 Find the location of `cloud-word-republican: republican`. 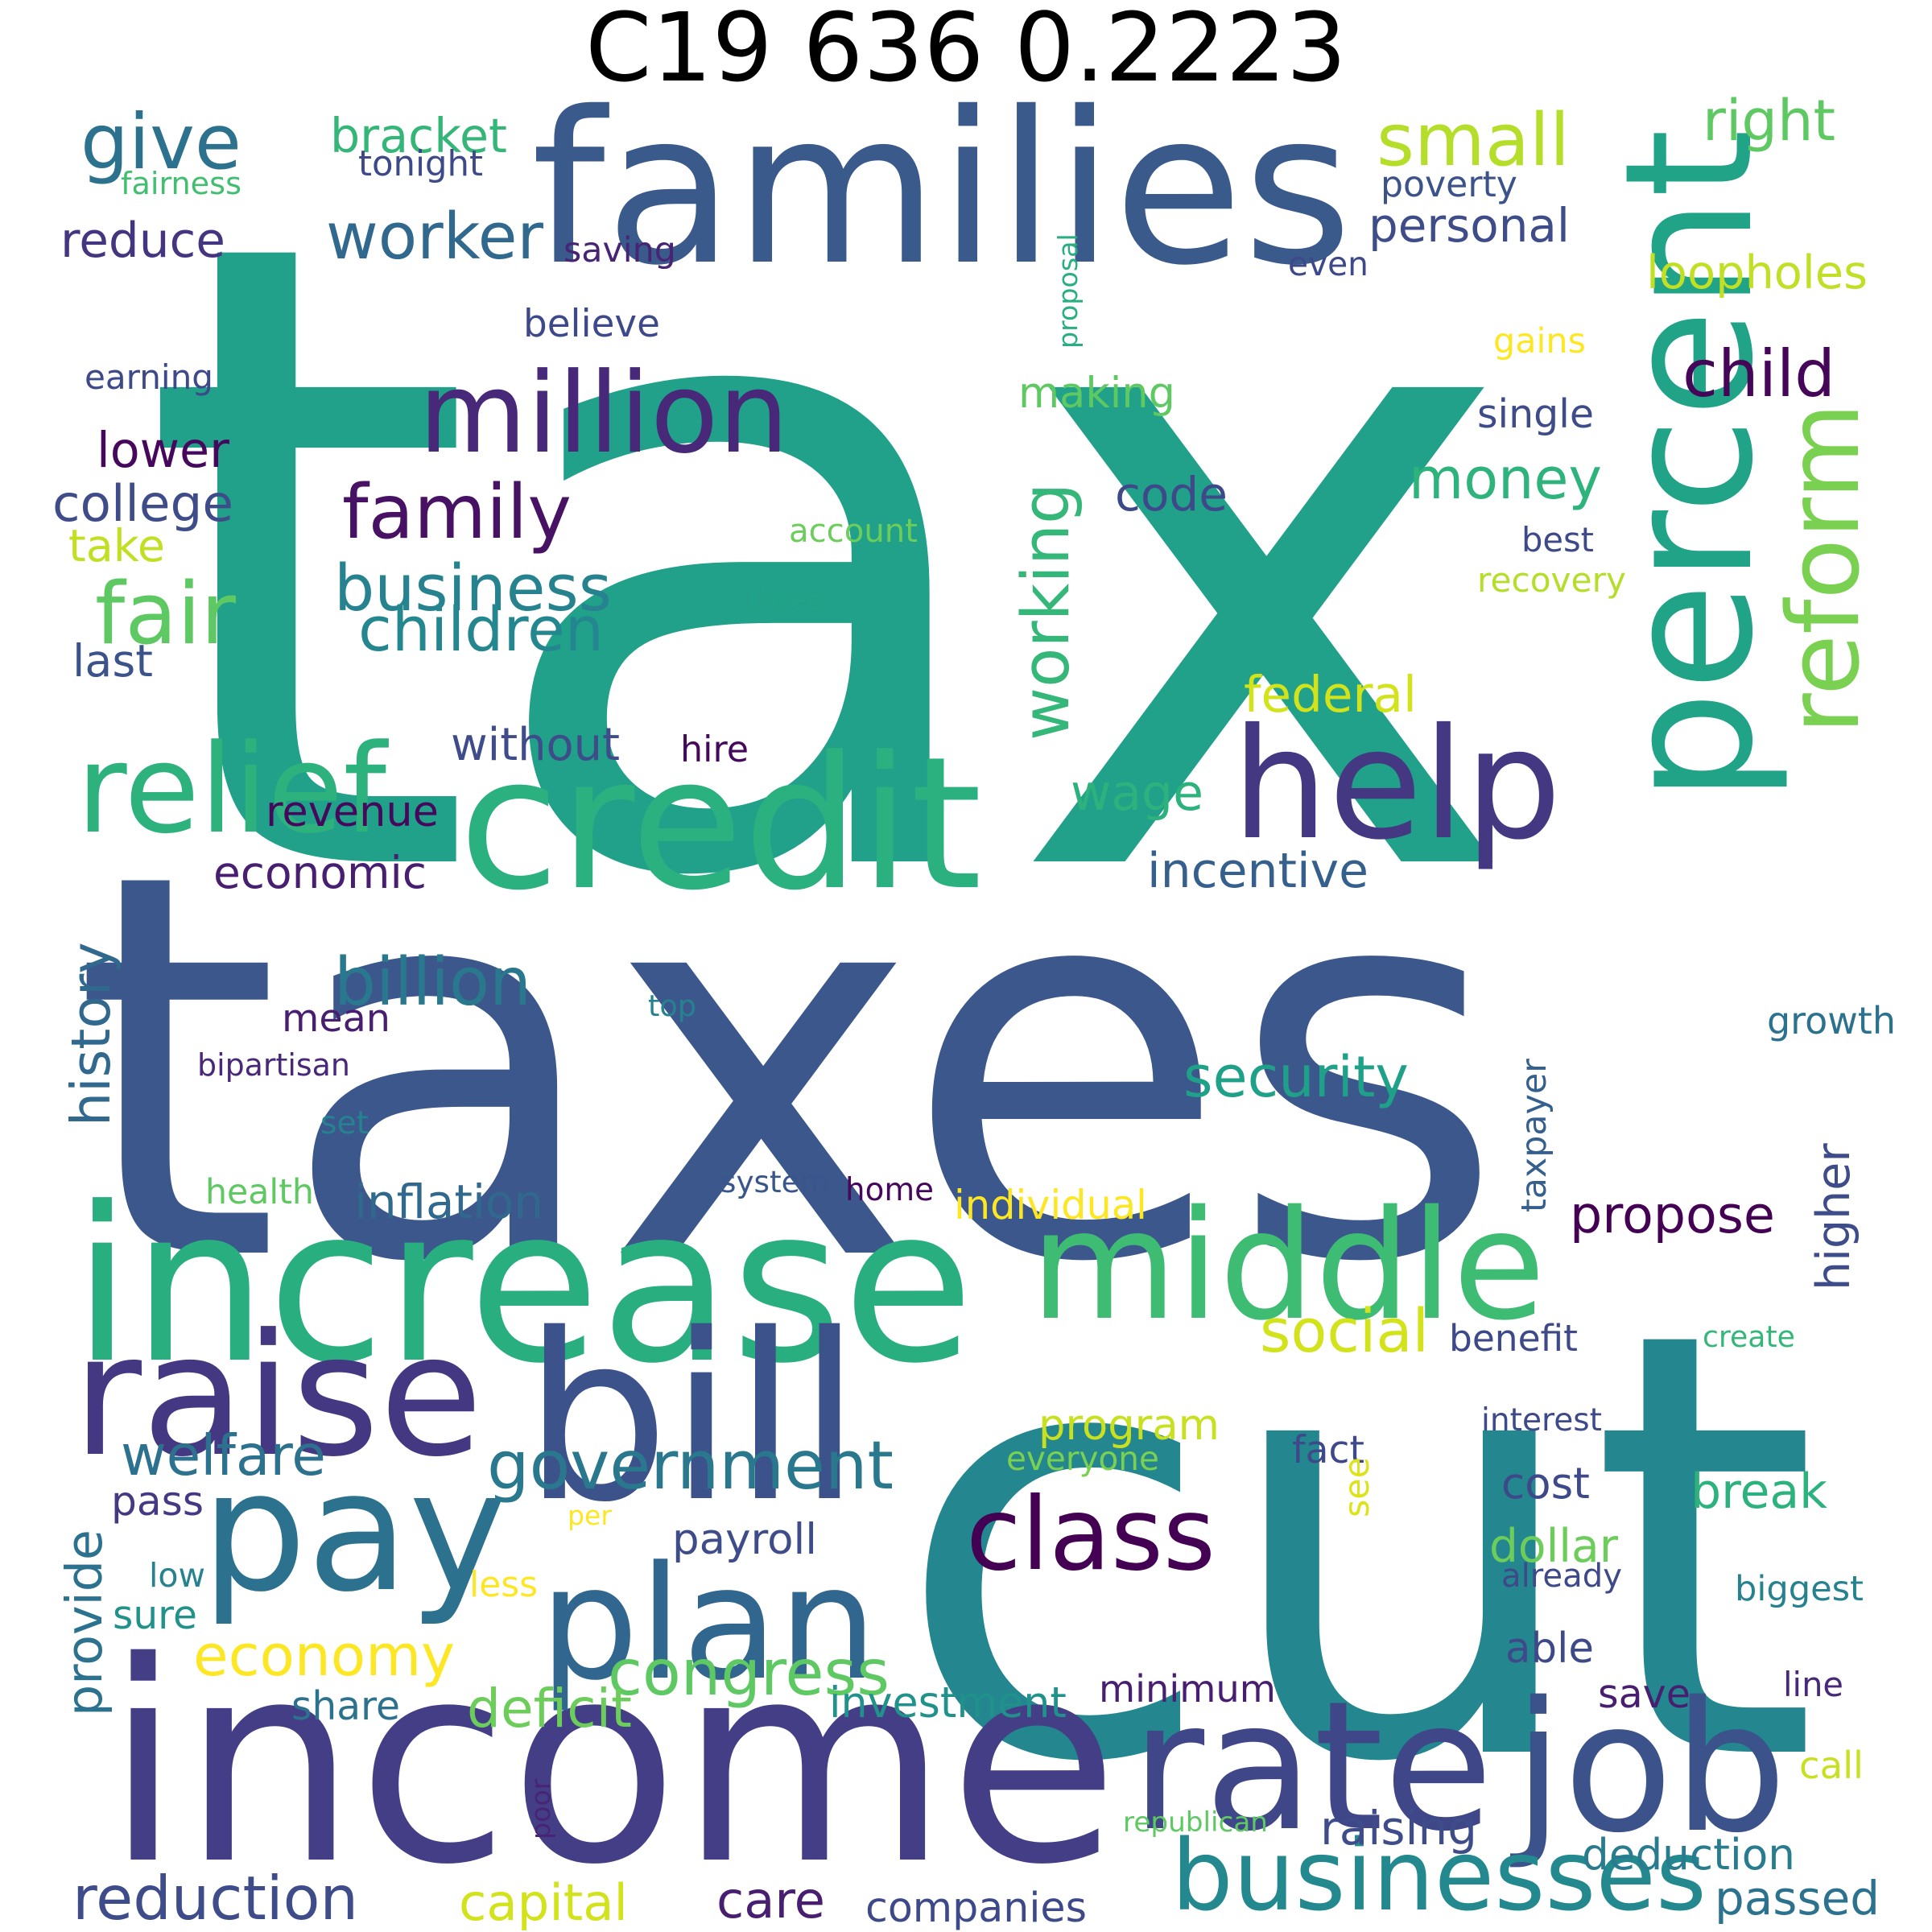

cloud-word-republican: republican is located at coordinates (1195, 1822).